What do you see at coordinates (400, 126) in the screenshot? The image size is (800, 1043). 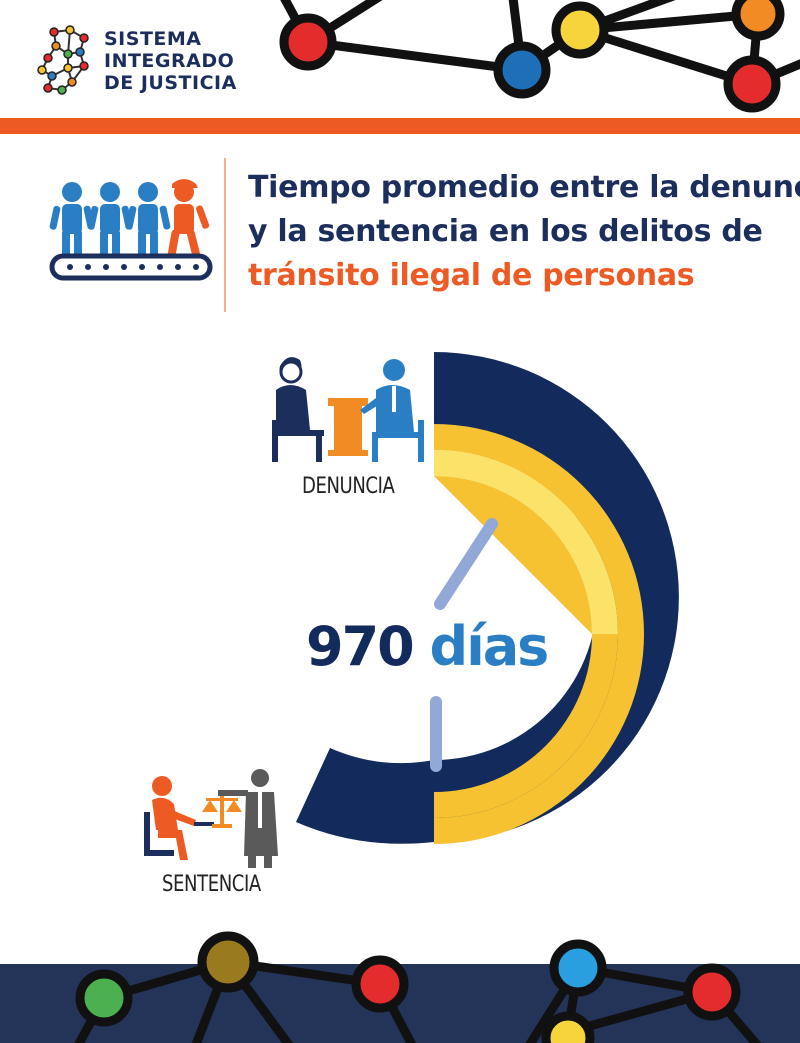 I see `header-divider-bar` at bounding box center [400, 126].